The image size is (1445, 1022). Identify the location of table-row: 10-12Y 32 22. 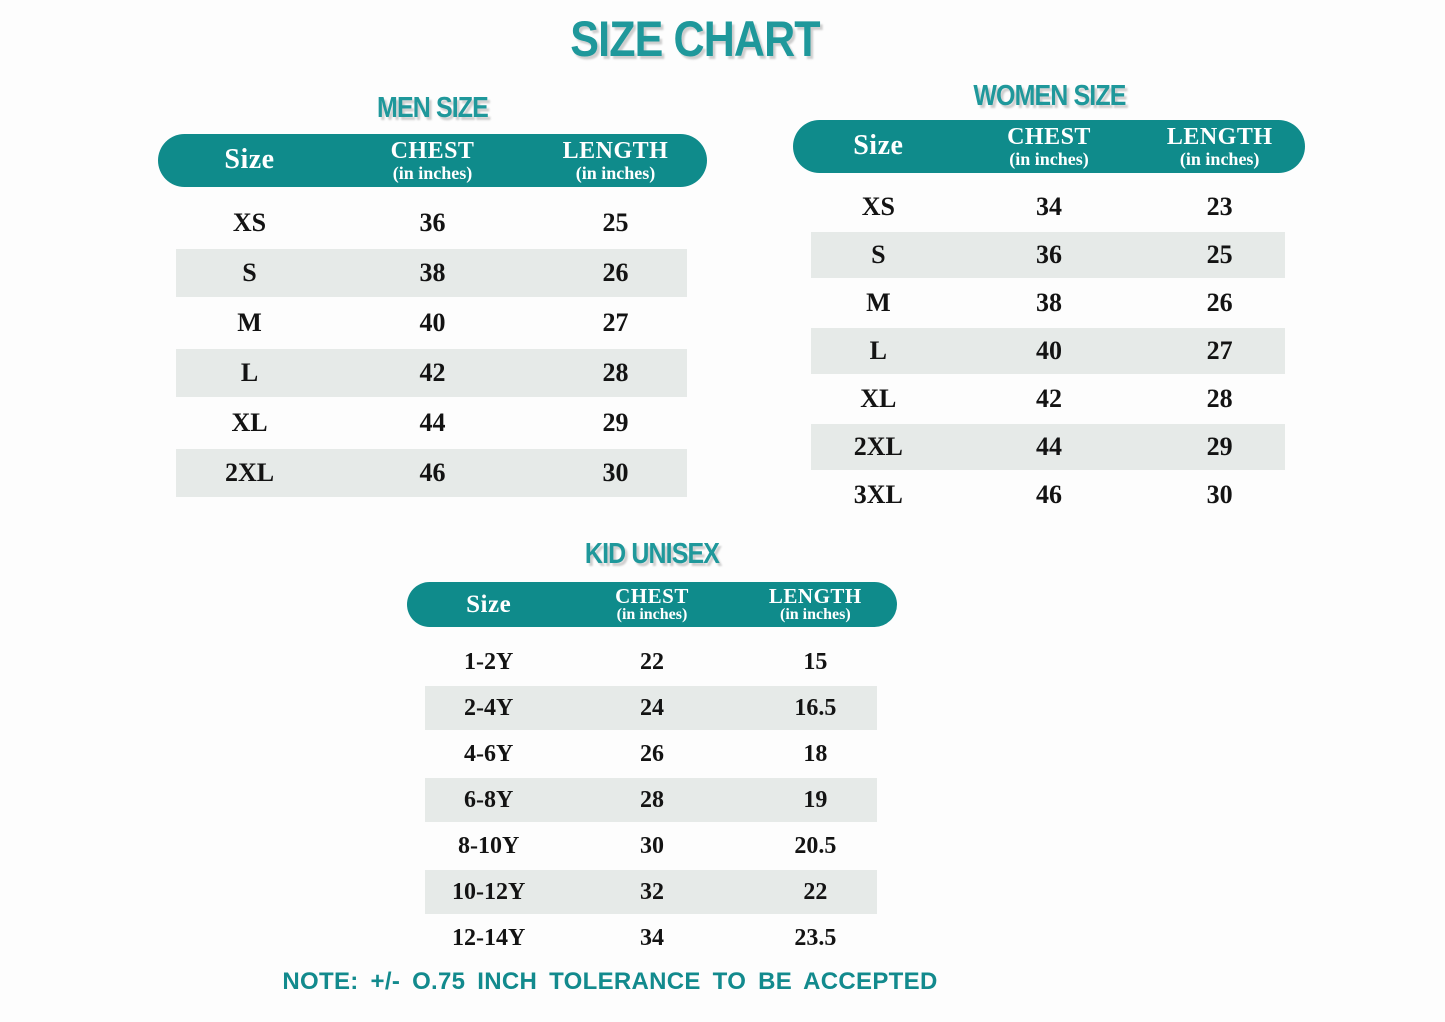
(652, 892).